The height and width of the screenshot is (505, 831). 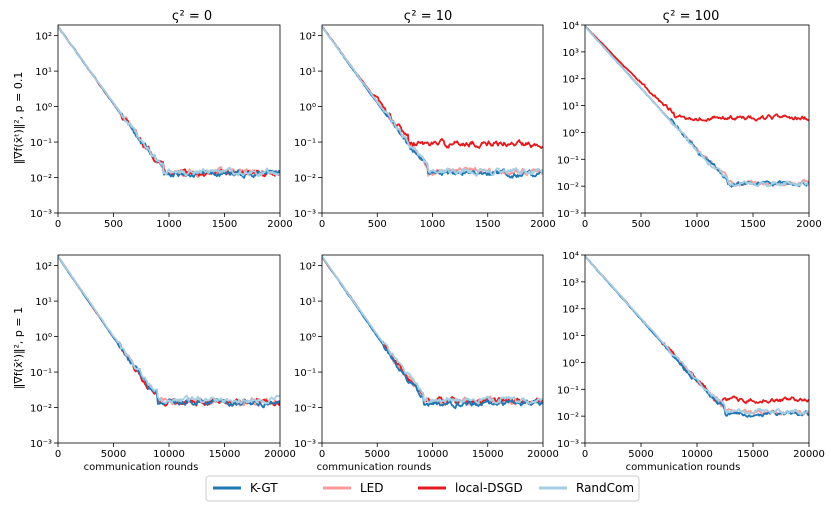 What do you see at coordinates (264, 488) in the screenshot?
I see `legend-label-k-gt: K-GT` at bounding box center [264, 488].